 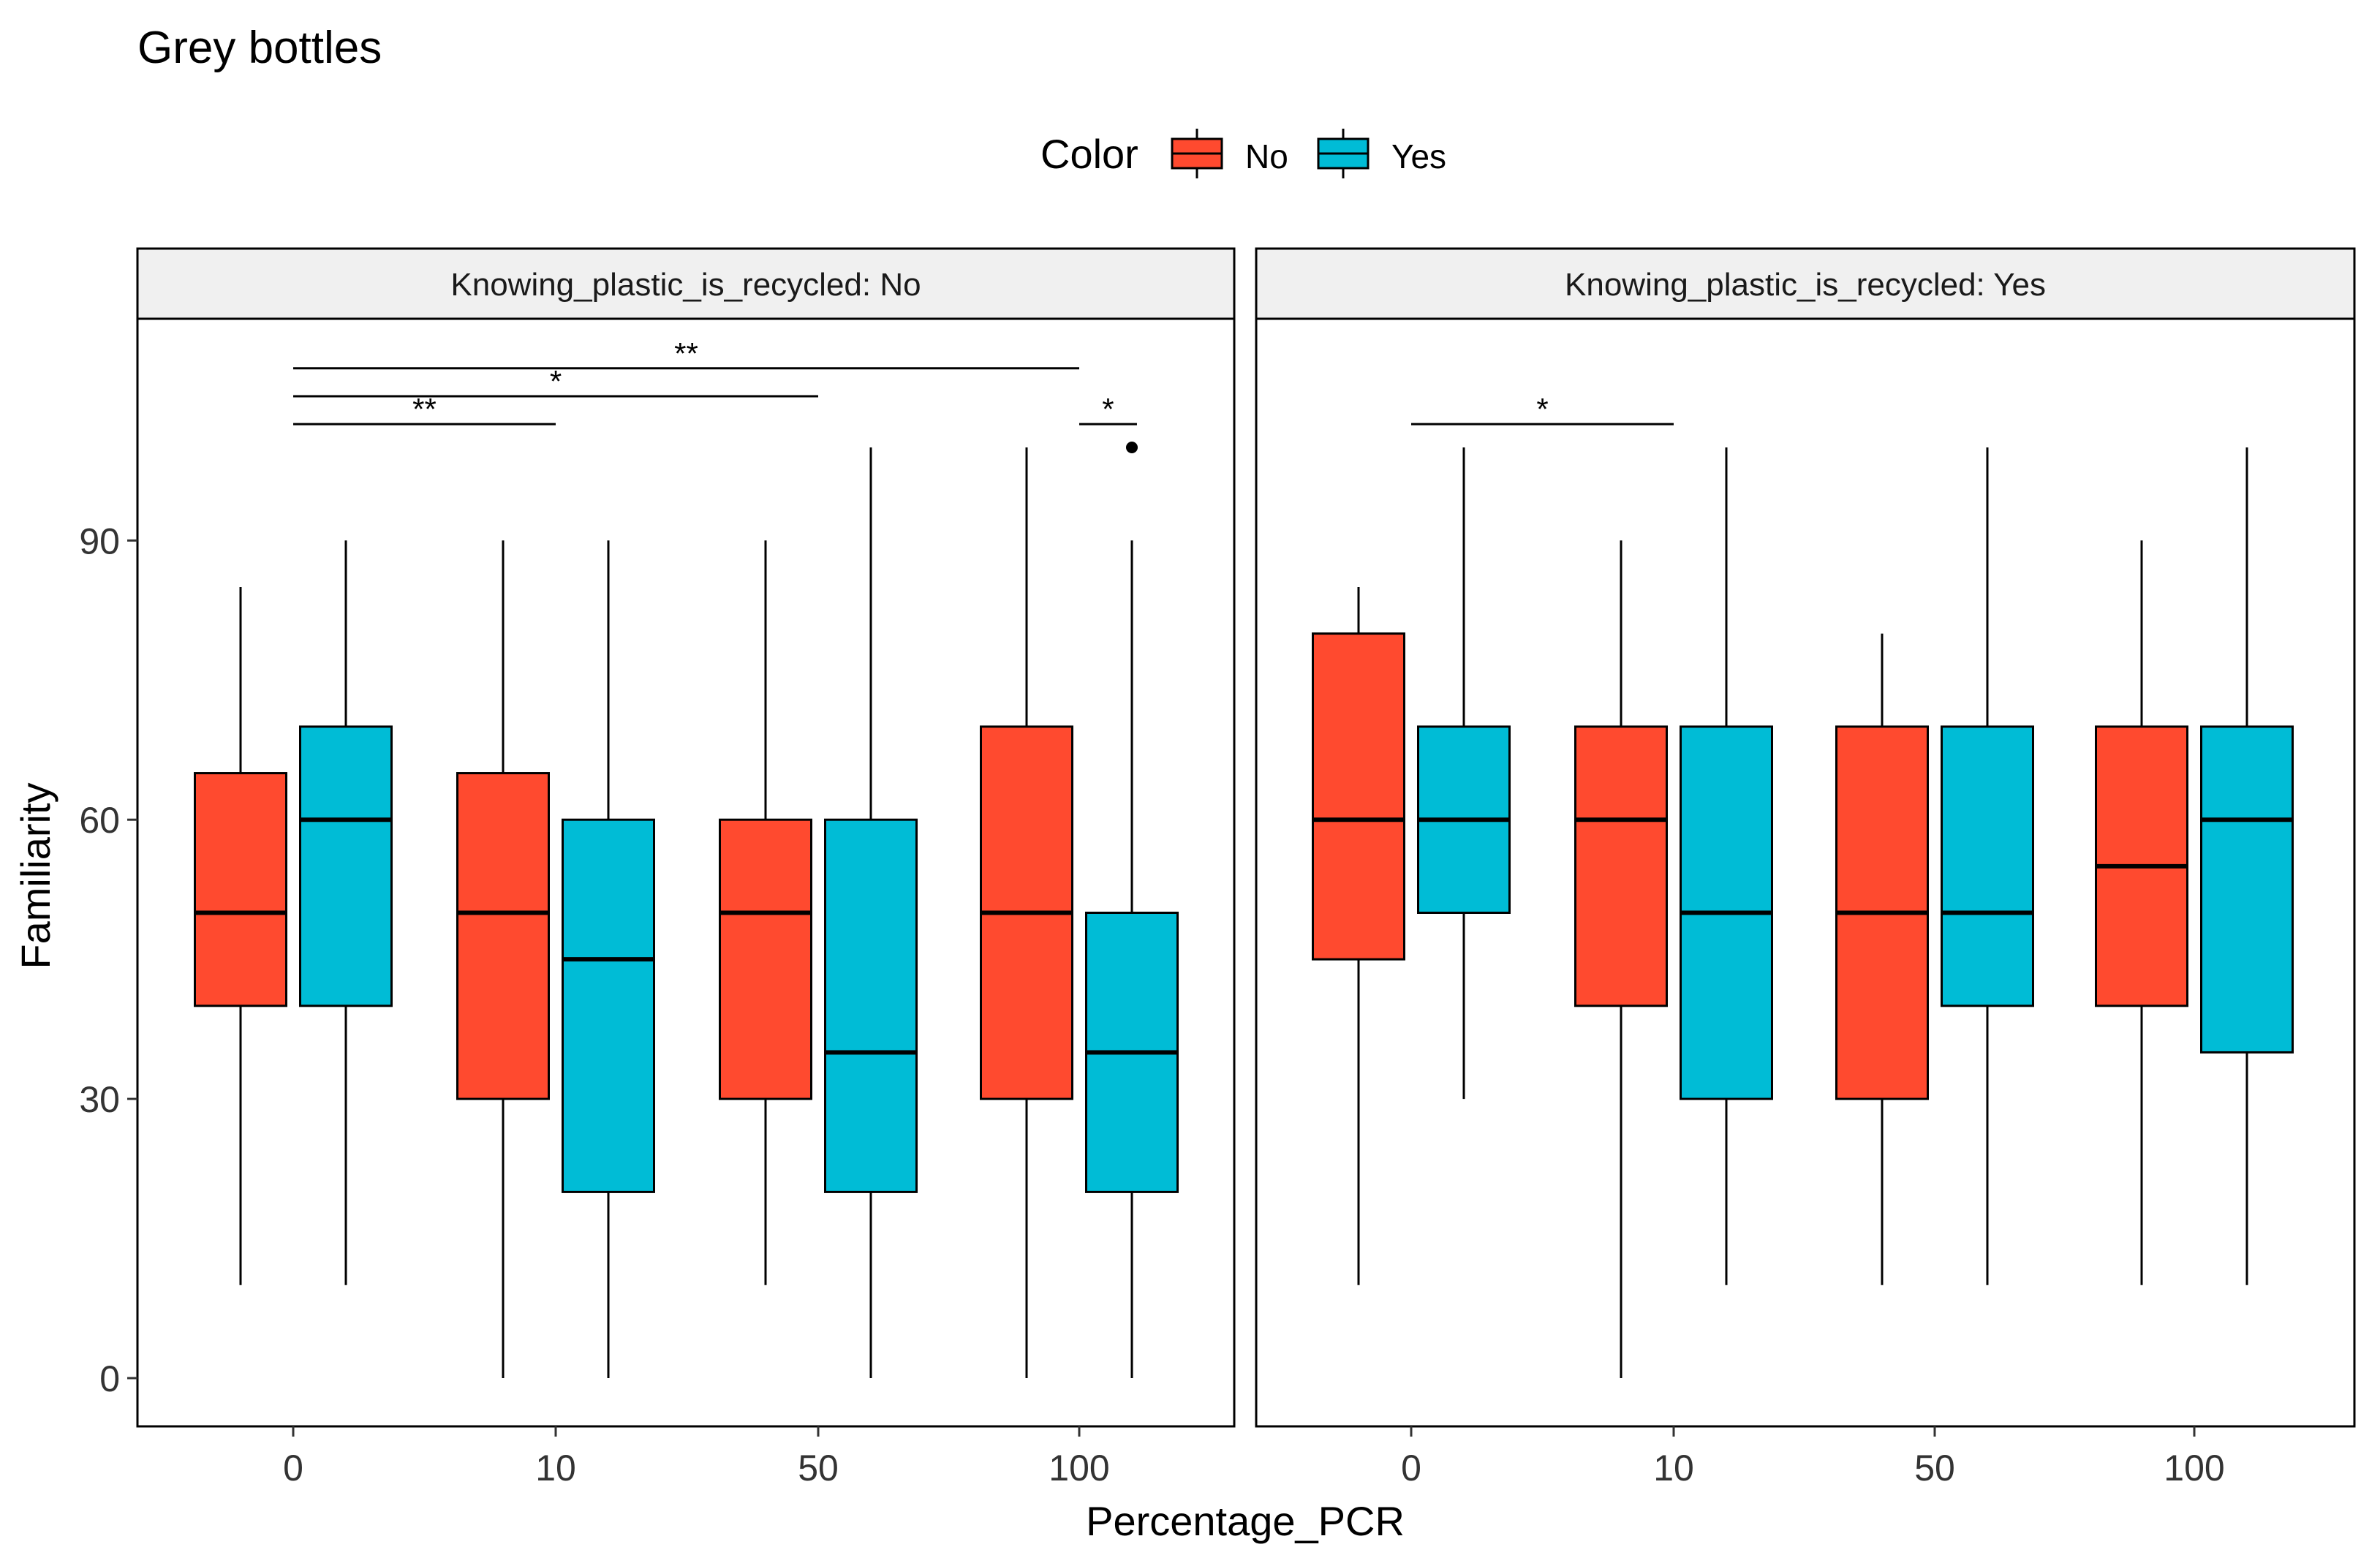 What do you see at coordinates (1089, 154) in the screenshot?
I see `legend-title: Color` at bounding box center [1089, 154].